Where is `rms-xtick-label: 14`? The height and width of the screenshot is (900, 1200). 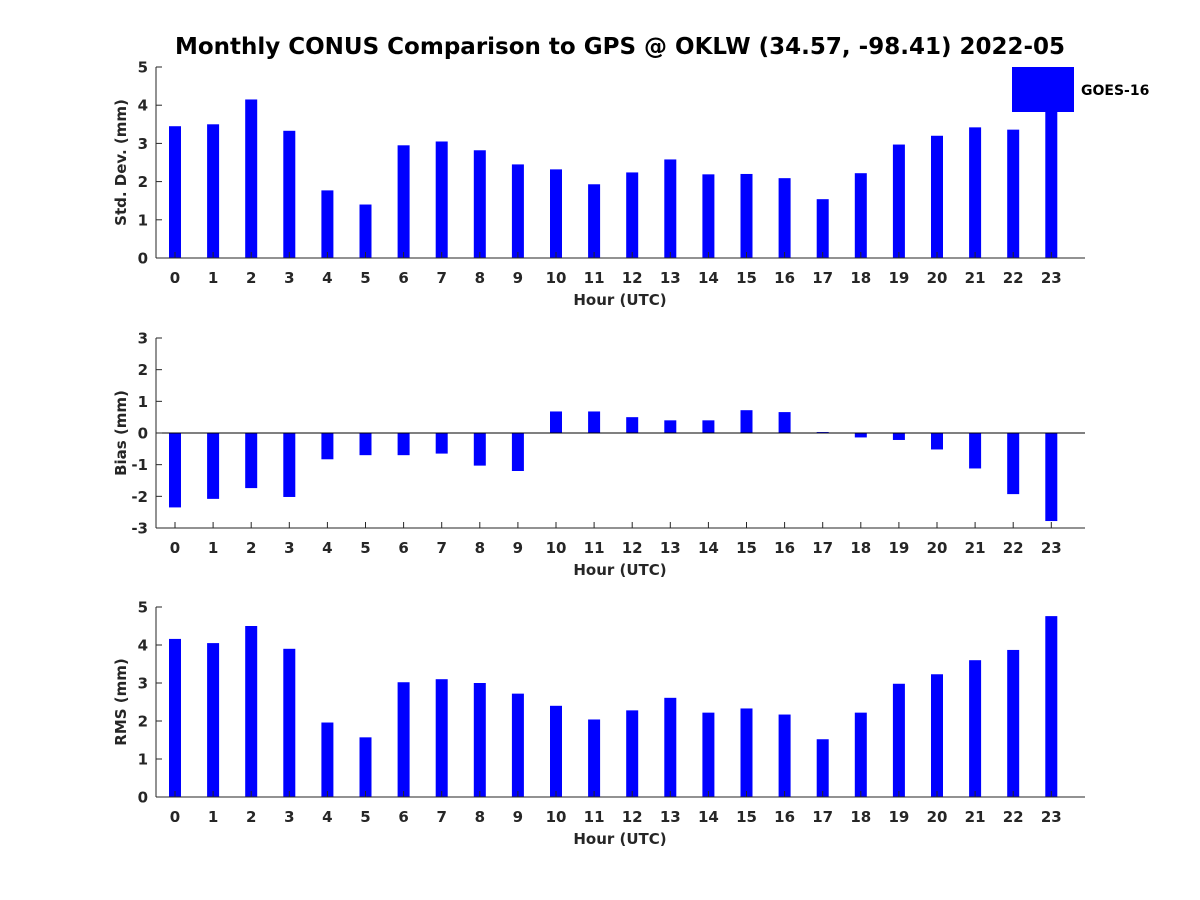 rms-xtick-label: 14 is located at coordinates (708, 817).